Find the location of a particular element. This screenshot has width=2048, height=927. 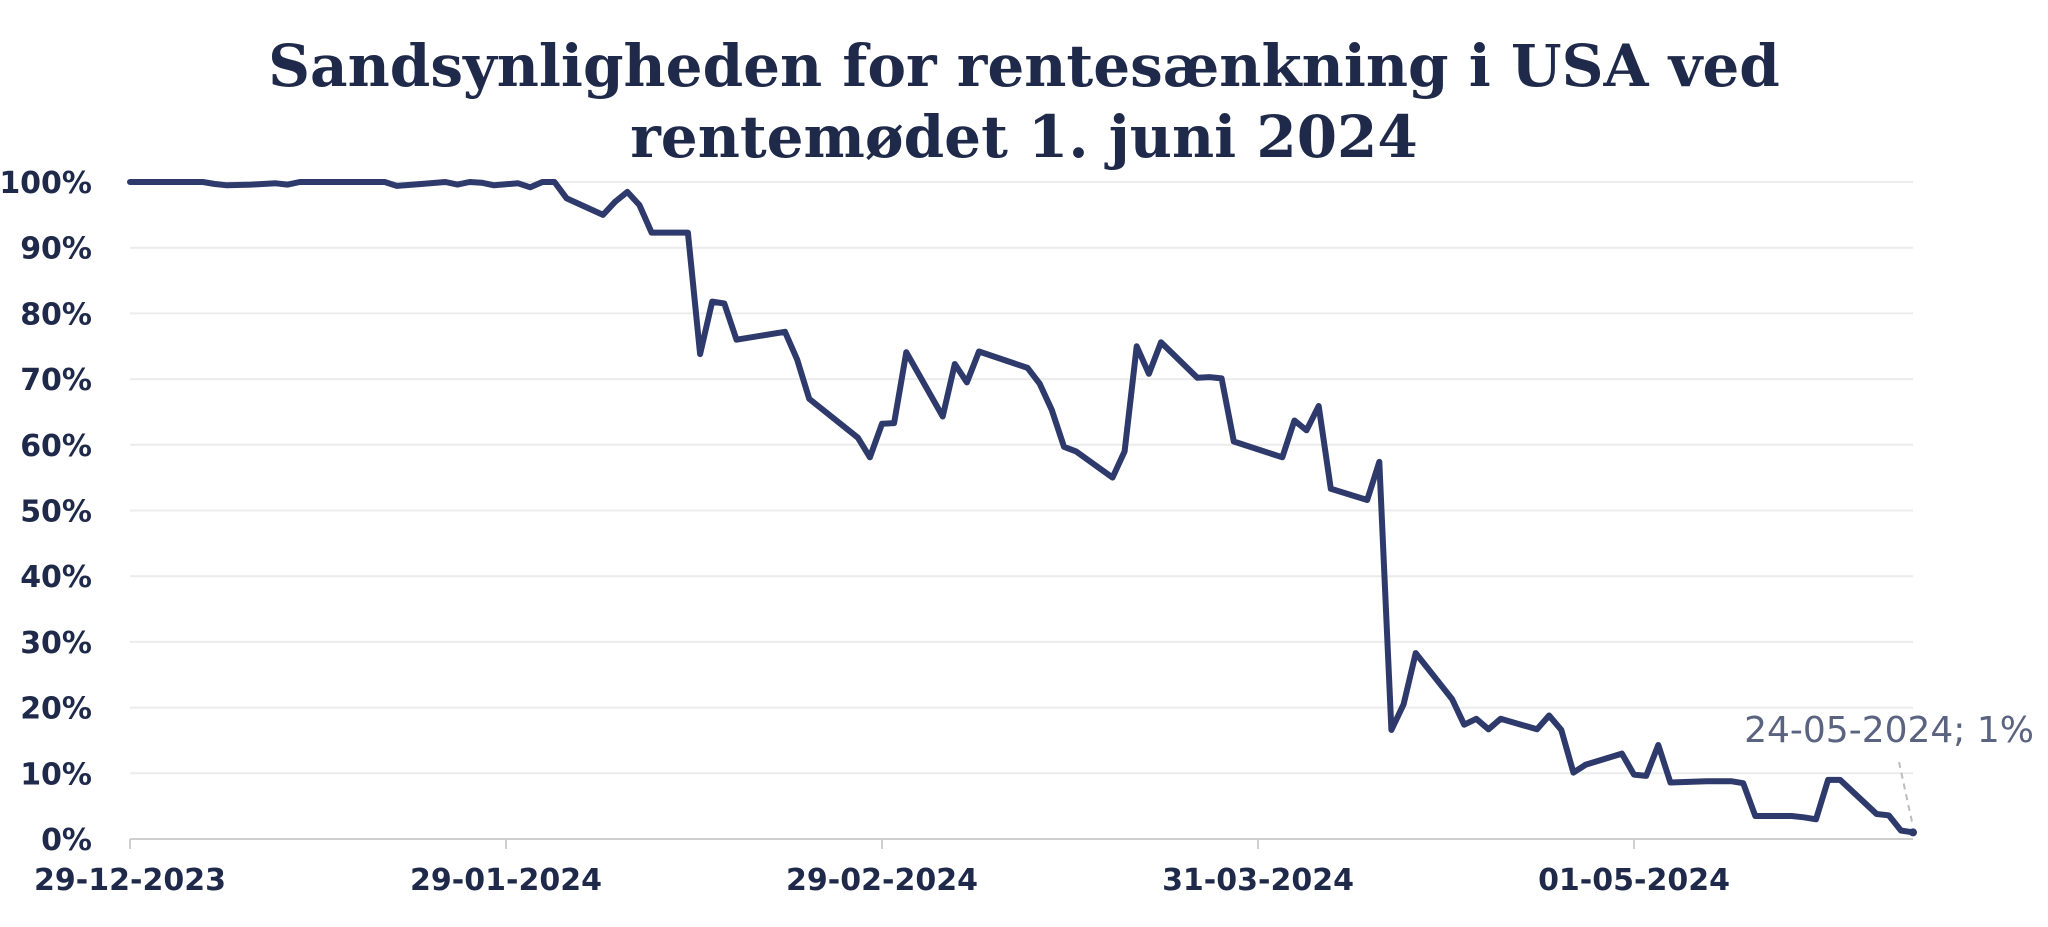

annotation: 24-05-2024; 1% is located at coordinates (1889, 773).